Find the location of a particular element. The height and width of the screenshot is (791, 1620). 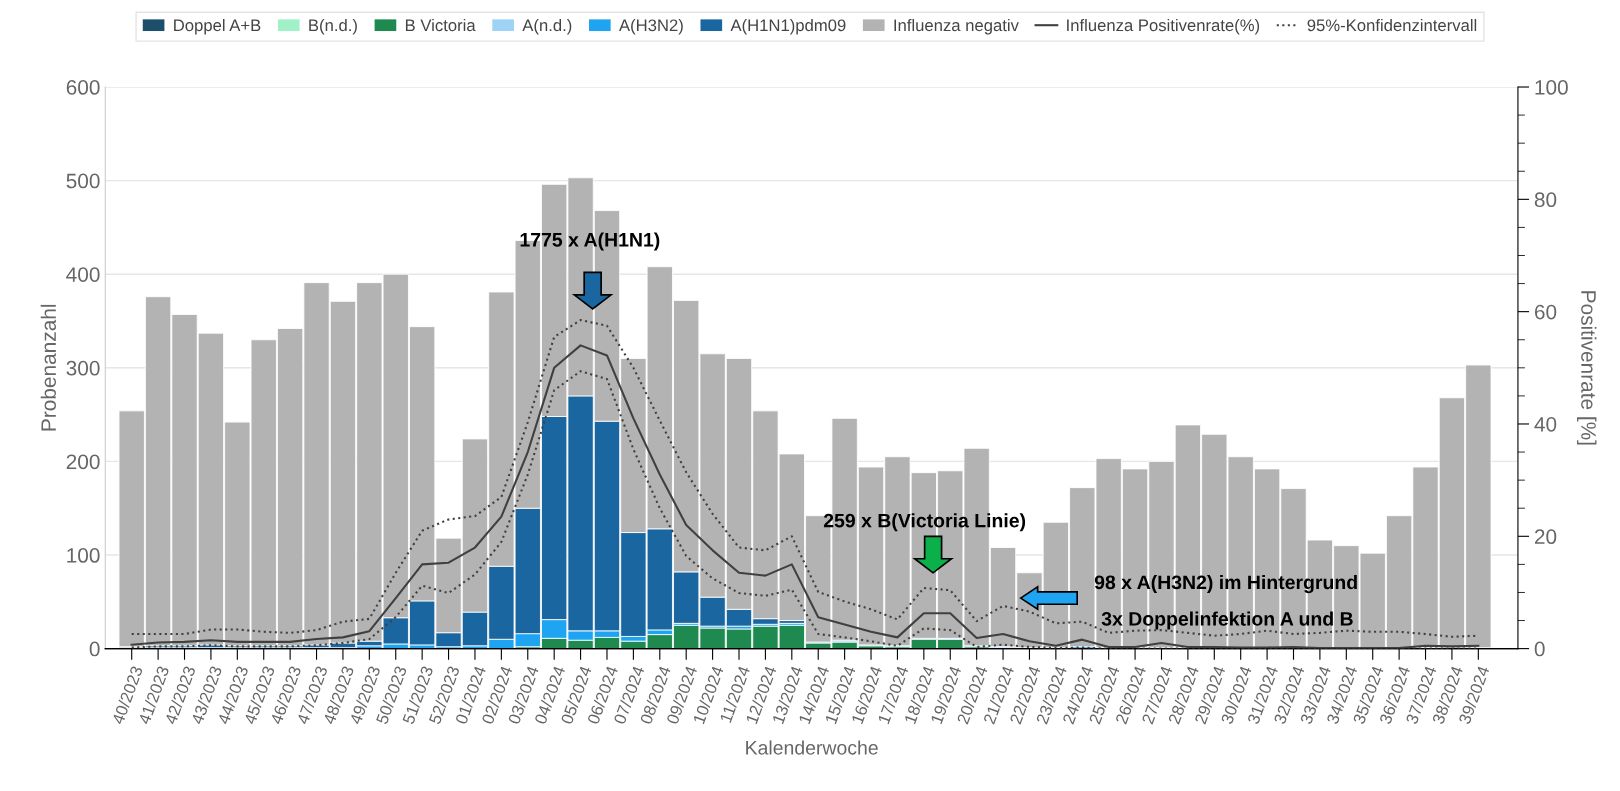

legend-label: A(H1N1)pdm09 is located at coordinates (788, 26).